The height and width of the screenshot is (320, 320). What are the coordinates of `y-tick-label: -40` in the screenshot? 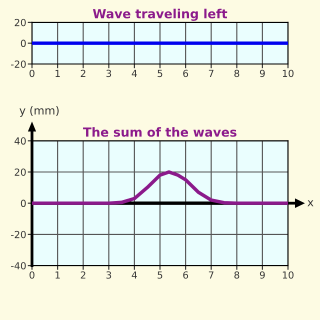 It's located at (18, 266).